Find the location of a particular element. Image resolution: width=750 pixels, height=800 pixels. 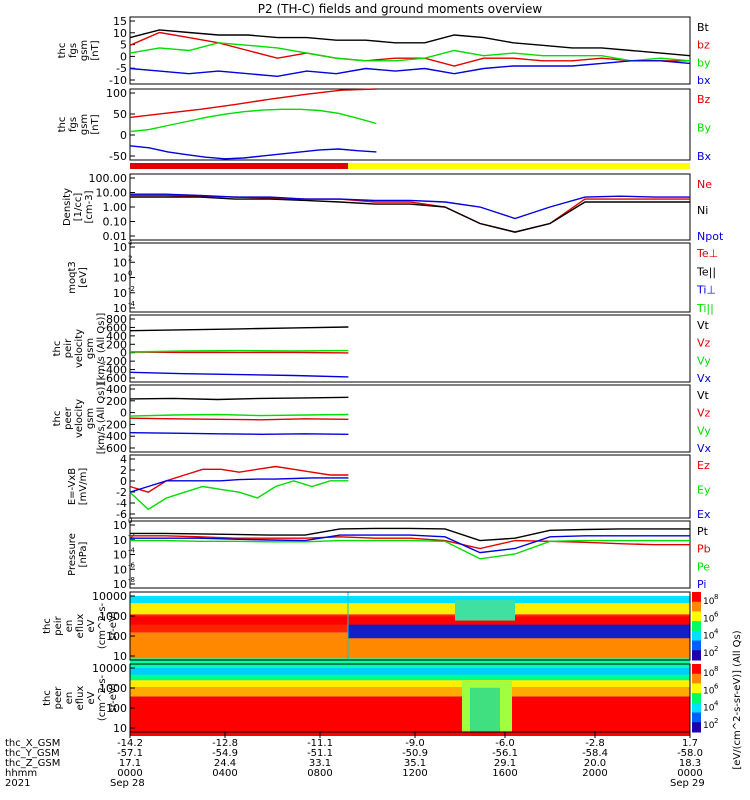

x-tick-value: 29.1 is located at coordinates (505, 763).